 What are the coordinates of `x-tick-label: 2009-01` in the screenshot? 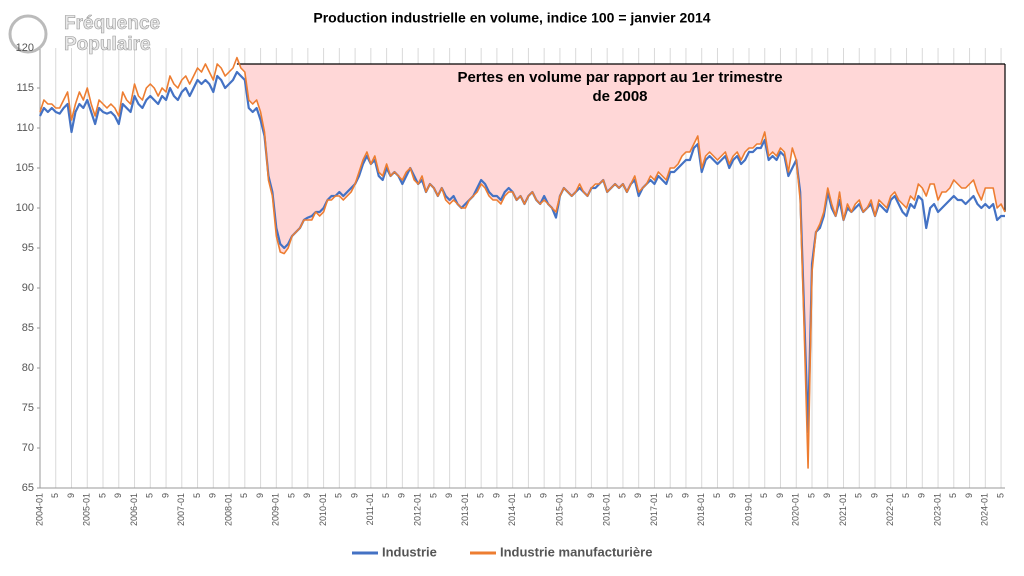 It's located at (276, 509).